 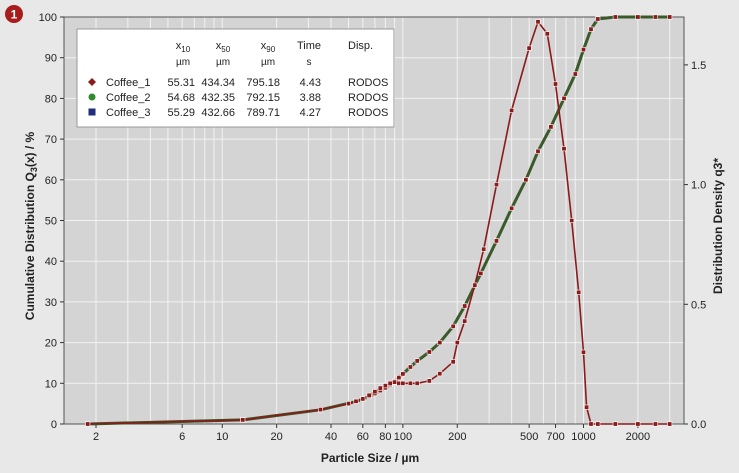 I want to click on y-left-tick-label: 100, so click(x=48, y=18).